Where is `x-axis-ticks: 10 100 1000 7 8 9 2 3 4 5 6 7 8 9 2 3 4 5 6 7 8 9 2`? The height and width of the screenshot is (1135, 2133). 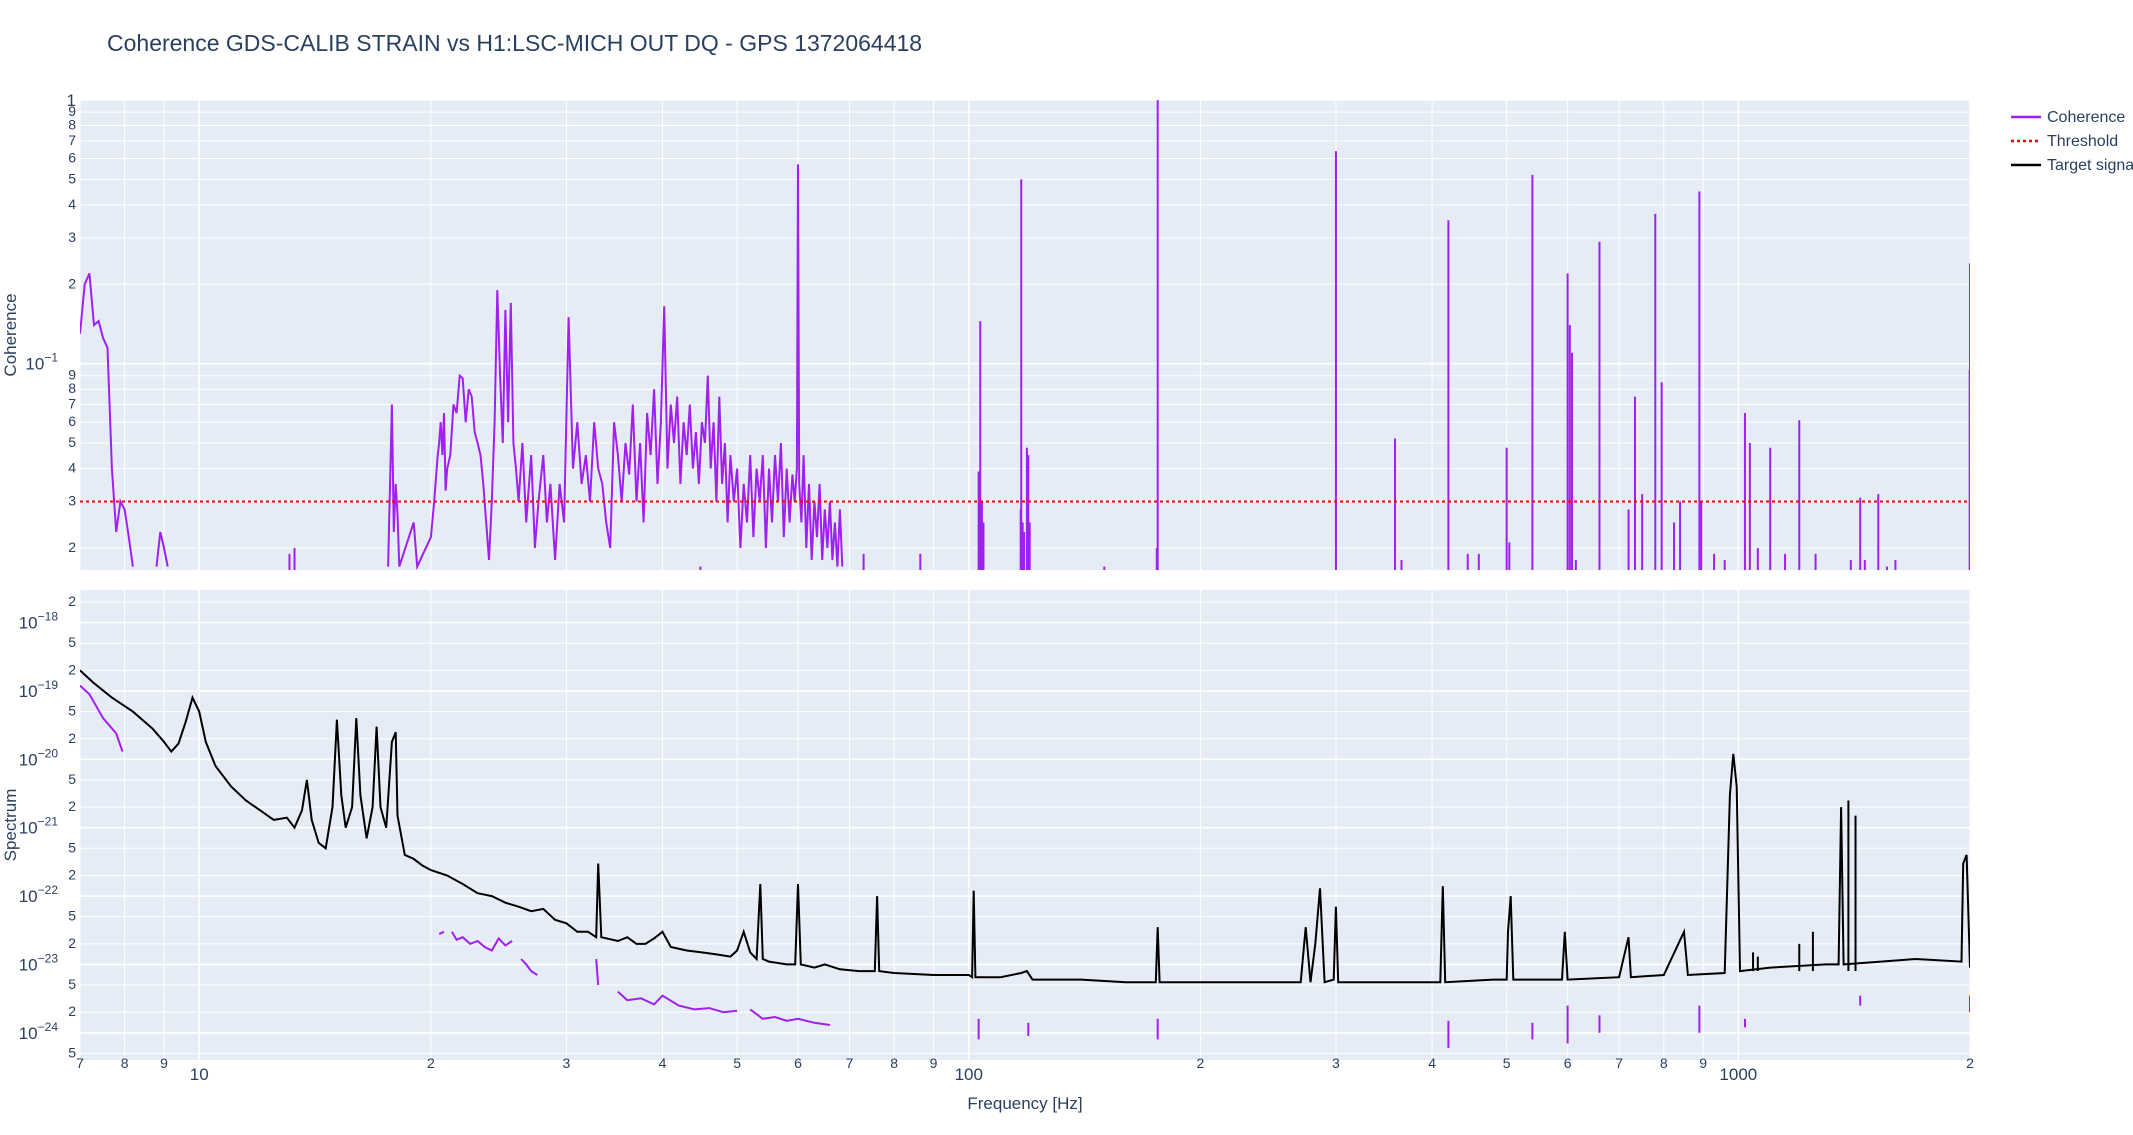
x-axis-ticks: 10 100 1000 7 8 9 2 3 4 5 6 7 8 9 2 3 4 5 6 7 8 9 2 is located at coordinates (1025, 1069).